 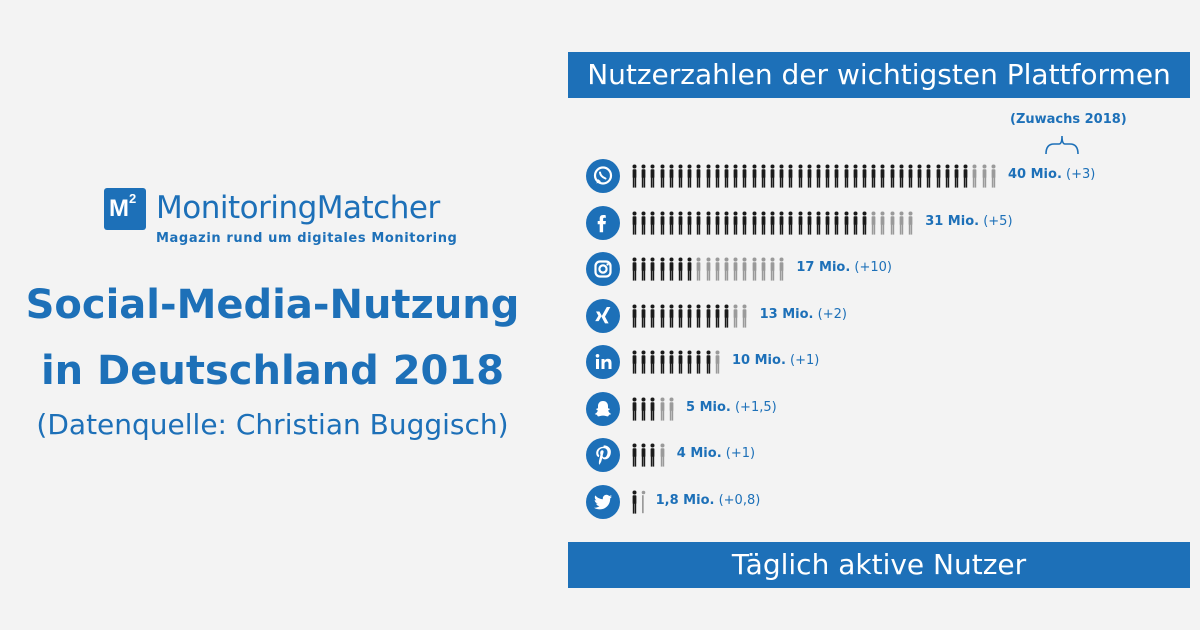 What do you see at coordinates (879, 409) in the screenshot?
I see `chart-row-snapchat: 5 Mio. (+1,5)` at bounding box center [879, 409].